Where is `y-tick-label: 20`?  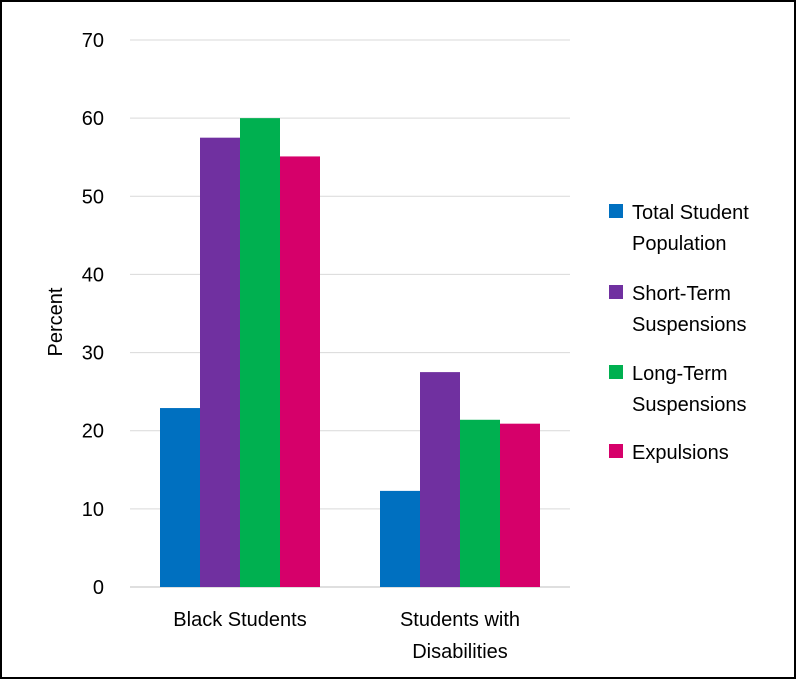
y-tick-label: 20 is located at coordinates (93, 432).